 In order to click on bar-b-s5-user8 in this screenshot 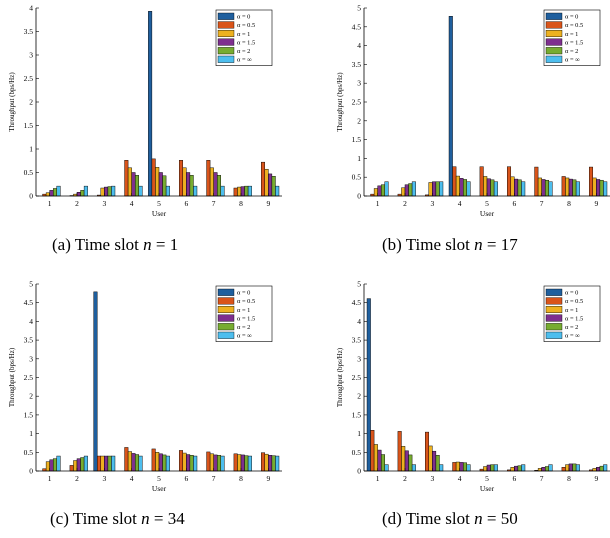, I will do `click(574, 188)`.